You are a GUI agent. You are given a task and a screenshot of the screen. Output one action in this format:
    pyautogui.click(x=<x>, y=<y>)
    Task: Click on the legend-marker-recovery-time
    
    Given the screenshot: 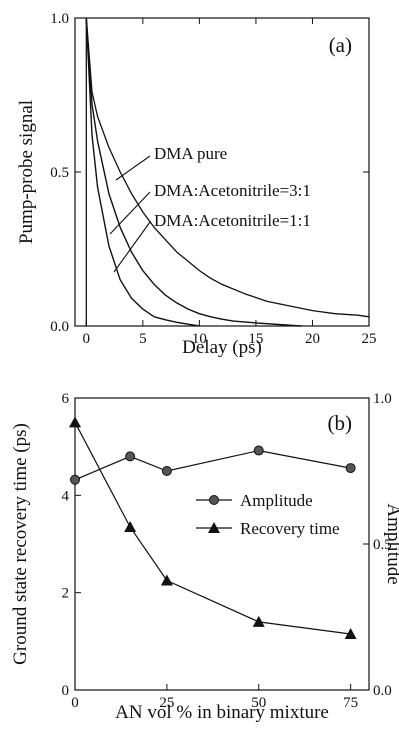 What is the action you would take?
    pyautogui.click(x=214, y=527)
    